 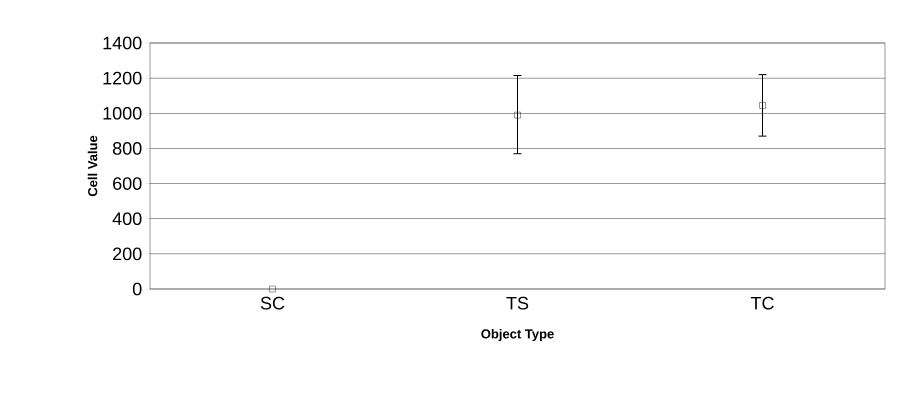 I want to click on x-tick-label: TS, so click(x=517, y=303).